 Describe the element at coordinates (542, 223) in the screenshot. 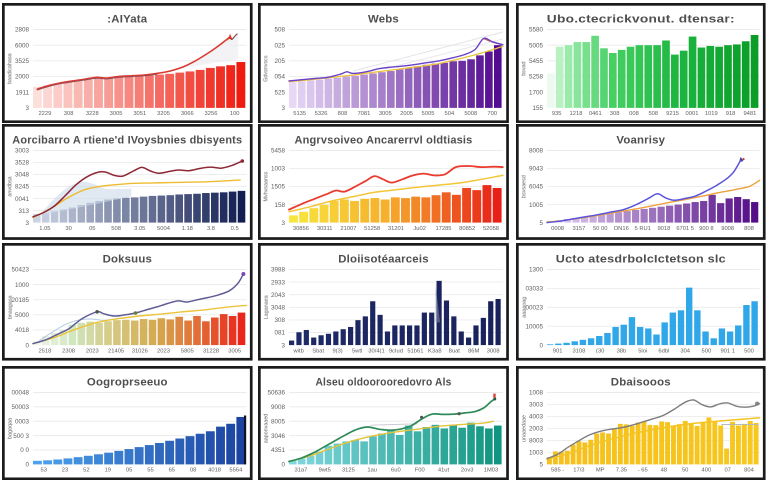

I see `svg-text: 5` at that location.